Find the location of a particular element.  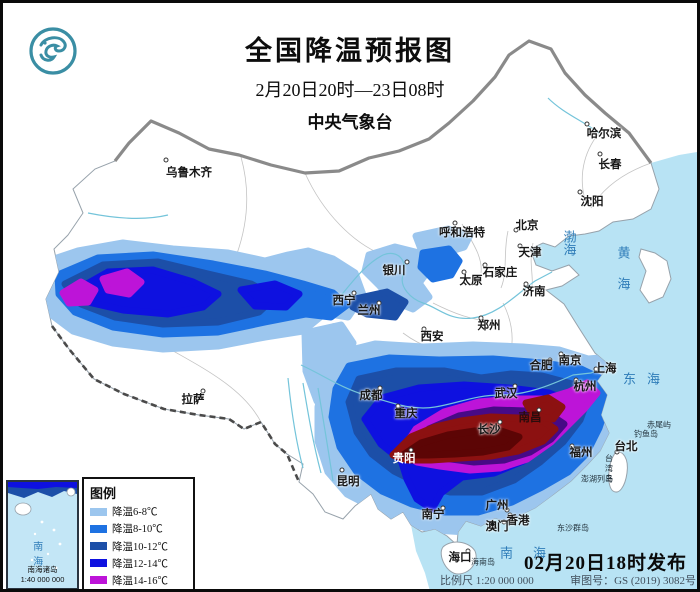

legend-title: 图例 is located at coordinates (103, 493).